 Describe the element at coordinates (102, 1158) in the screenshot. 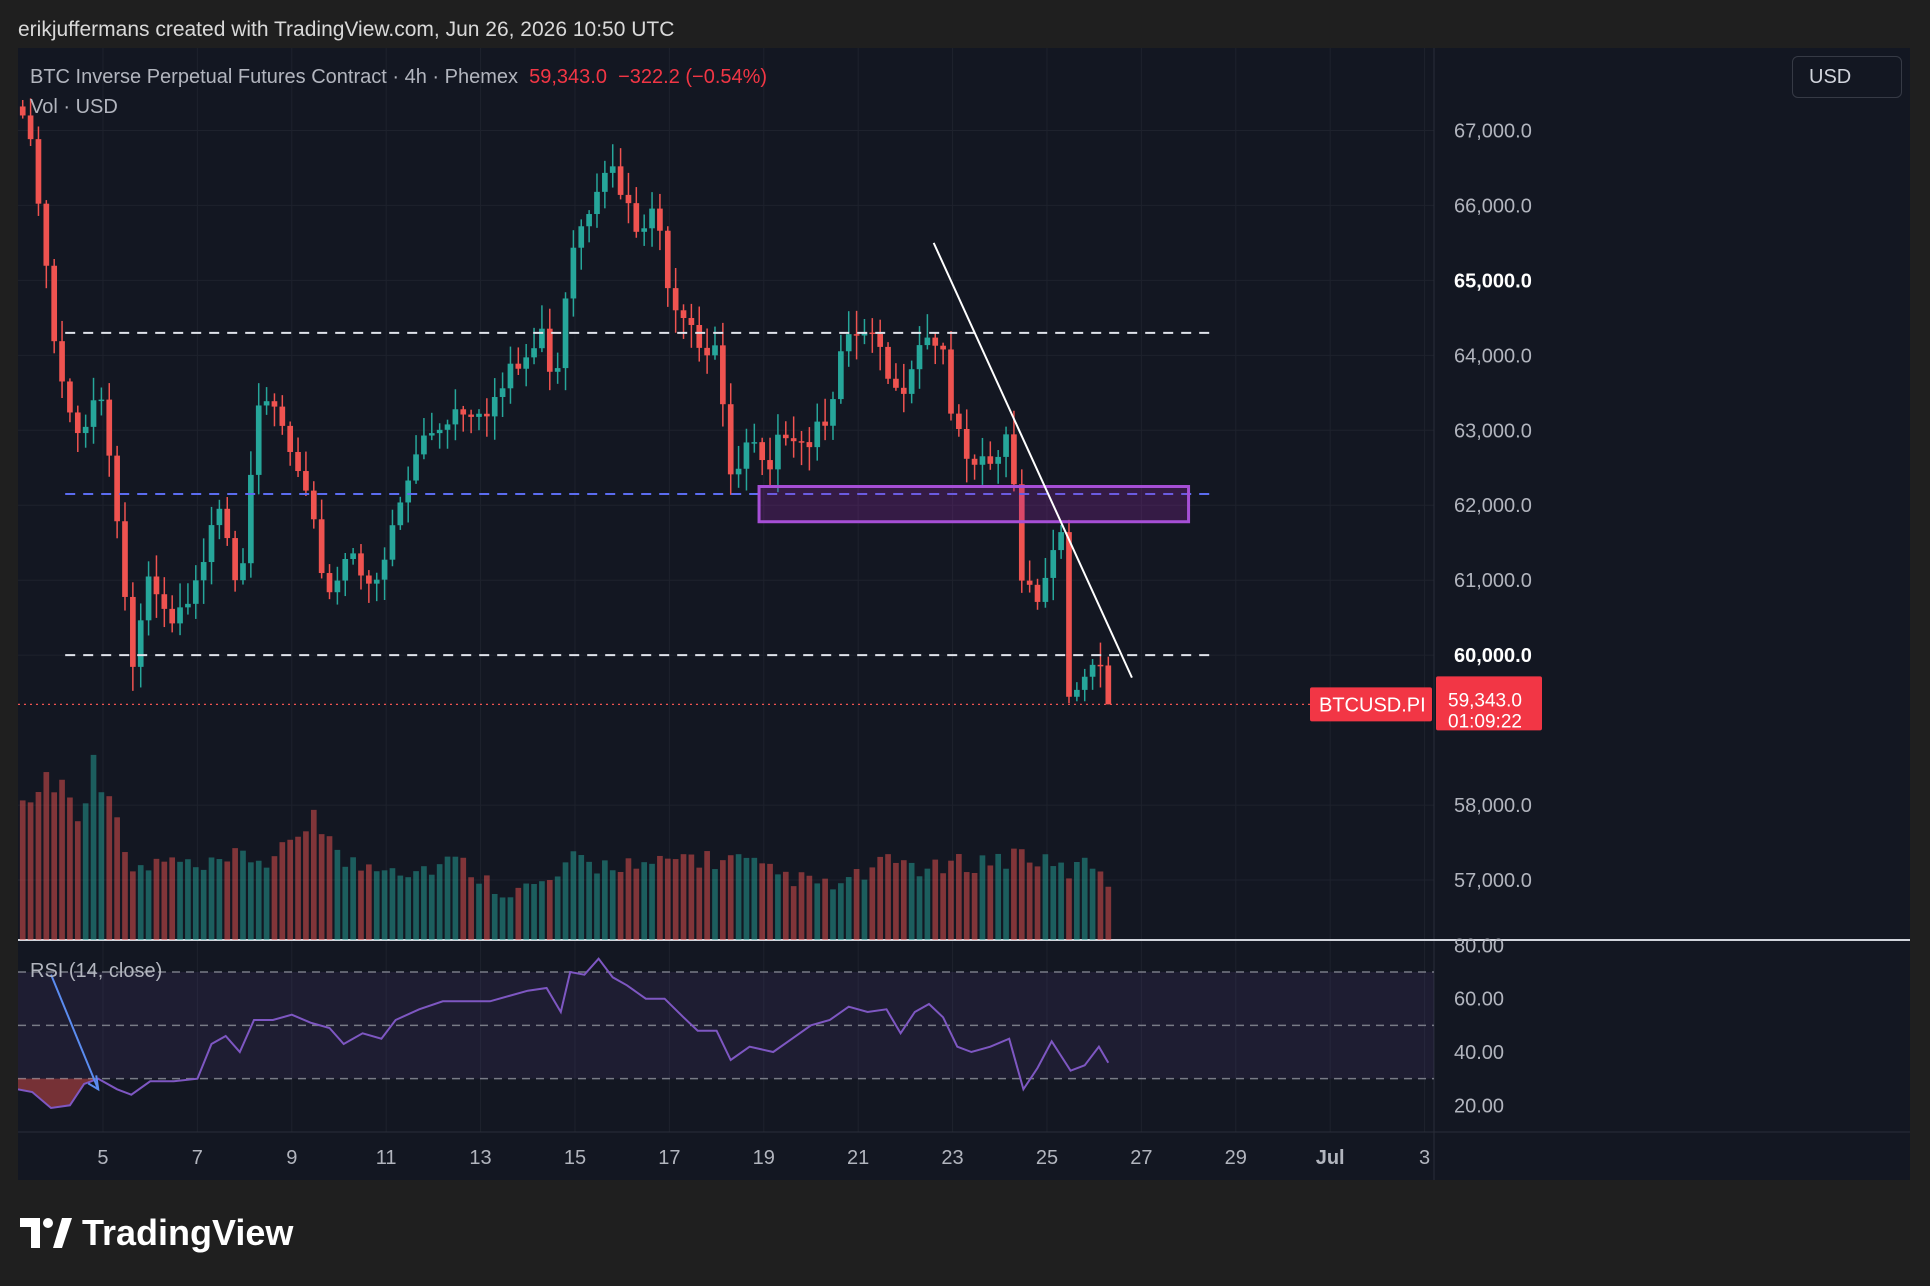

I see `time-axis-label: 5` at that location.